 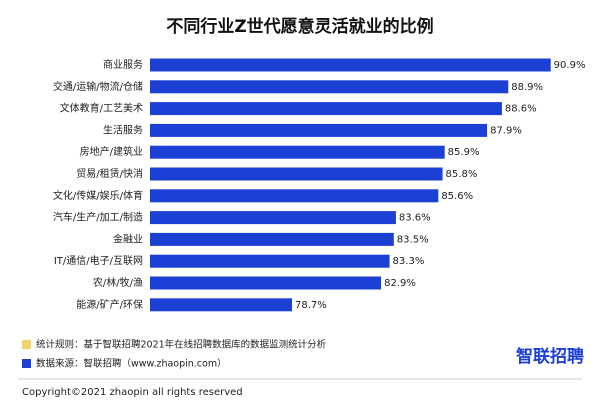 I want to click on y-tick-label: 交通/运输/物流/仓储, so click(x=98, y=86).